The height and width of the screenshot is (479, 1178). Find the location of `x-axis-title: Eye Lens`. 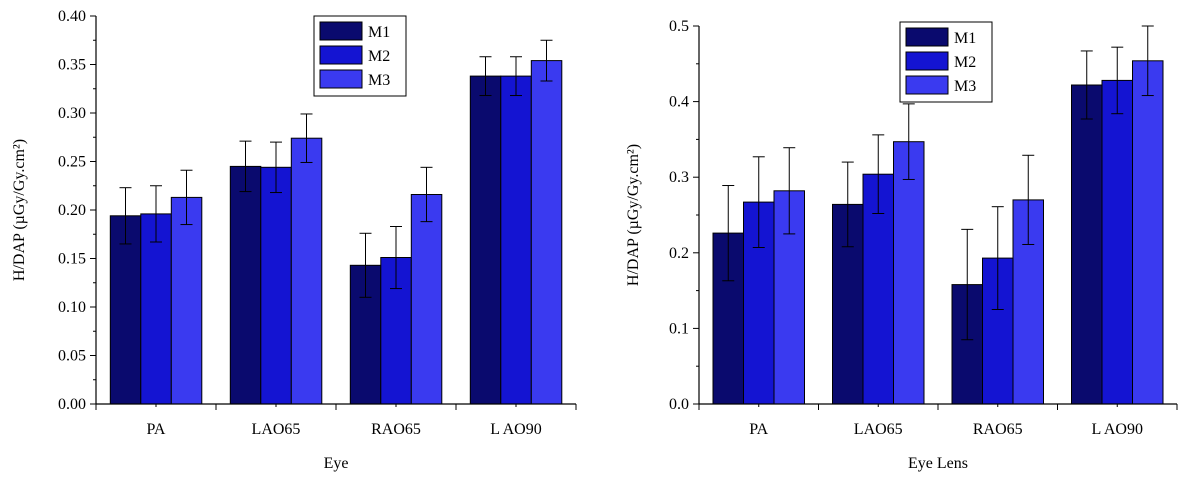

x-axis-title: Eye Lens is located at coordinates (938, 463).